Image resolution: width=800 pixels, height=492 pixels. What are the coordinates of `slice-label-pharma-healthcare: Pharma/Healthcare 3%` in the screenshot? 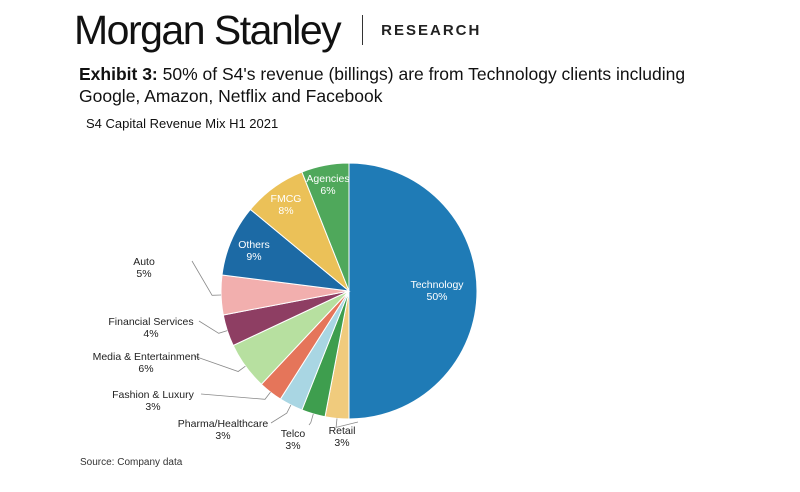 It's located at (223, 430).